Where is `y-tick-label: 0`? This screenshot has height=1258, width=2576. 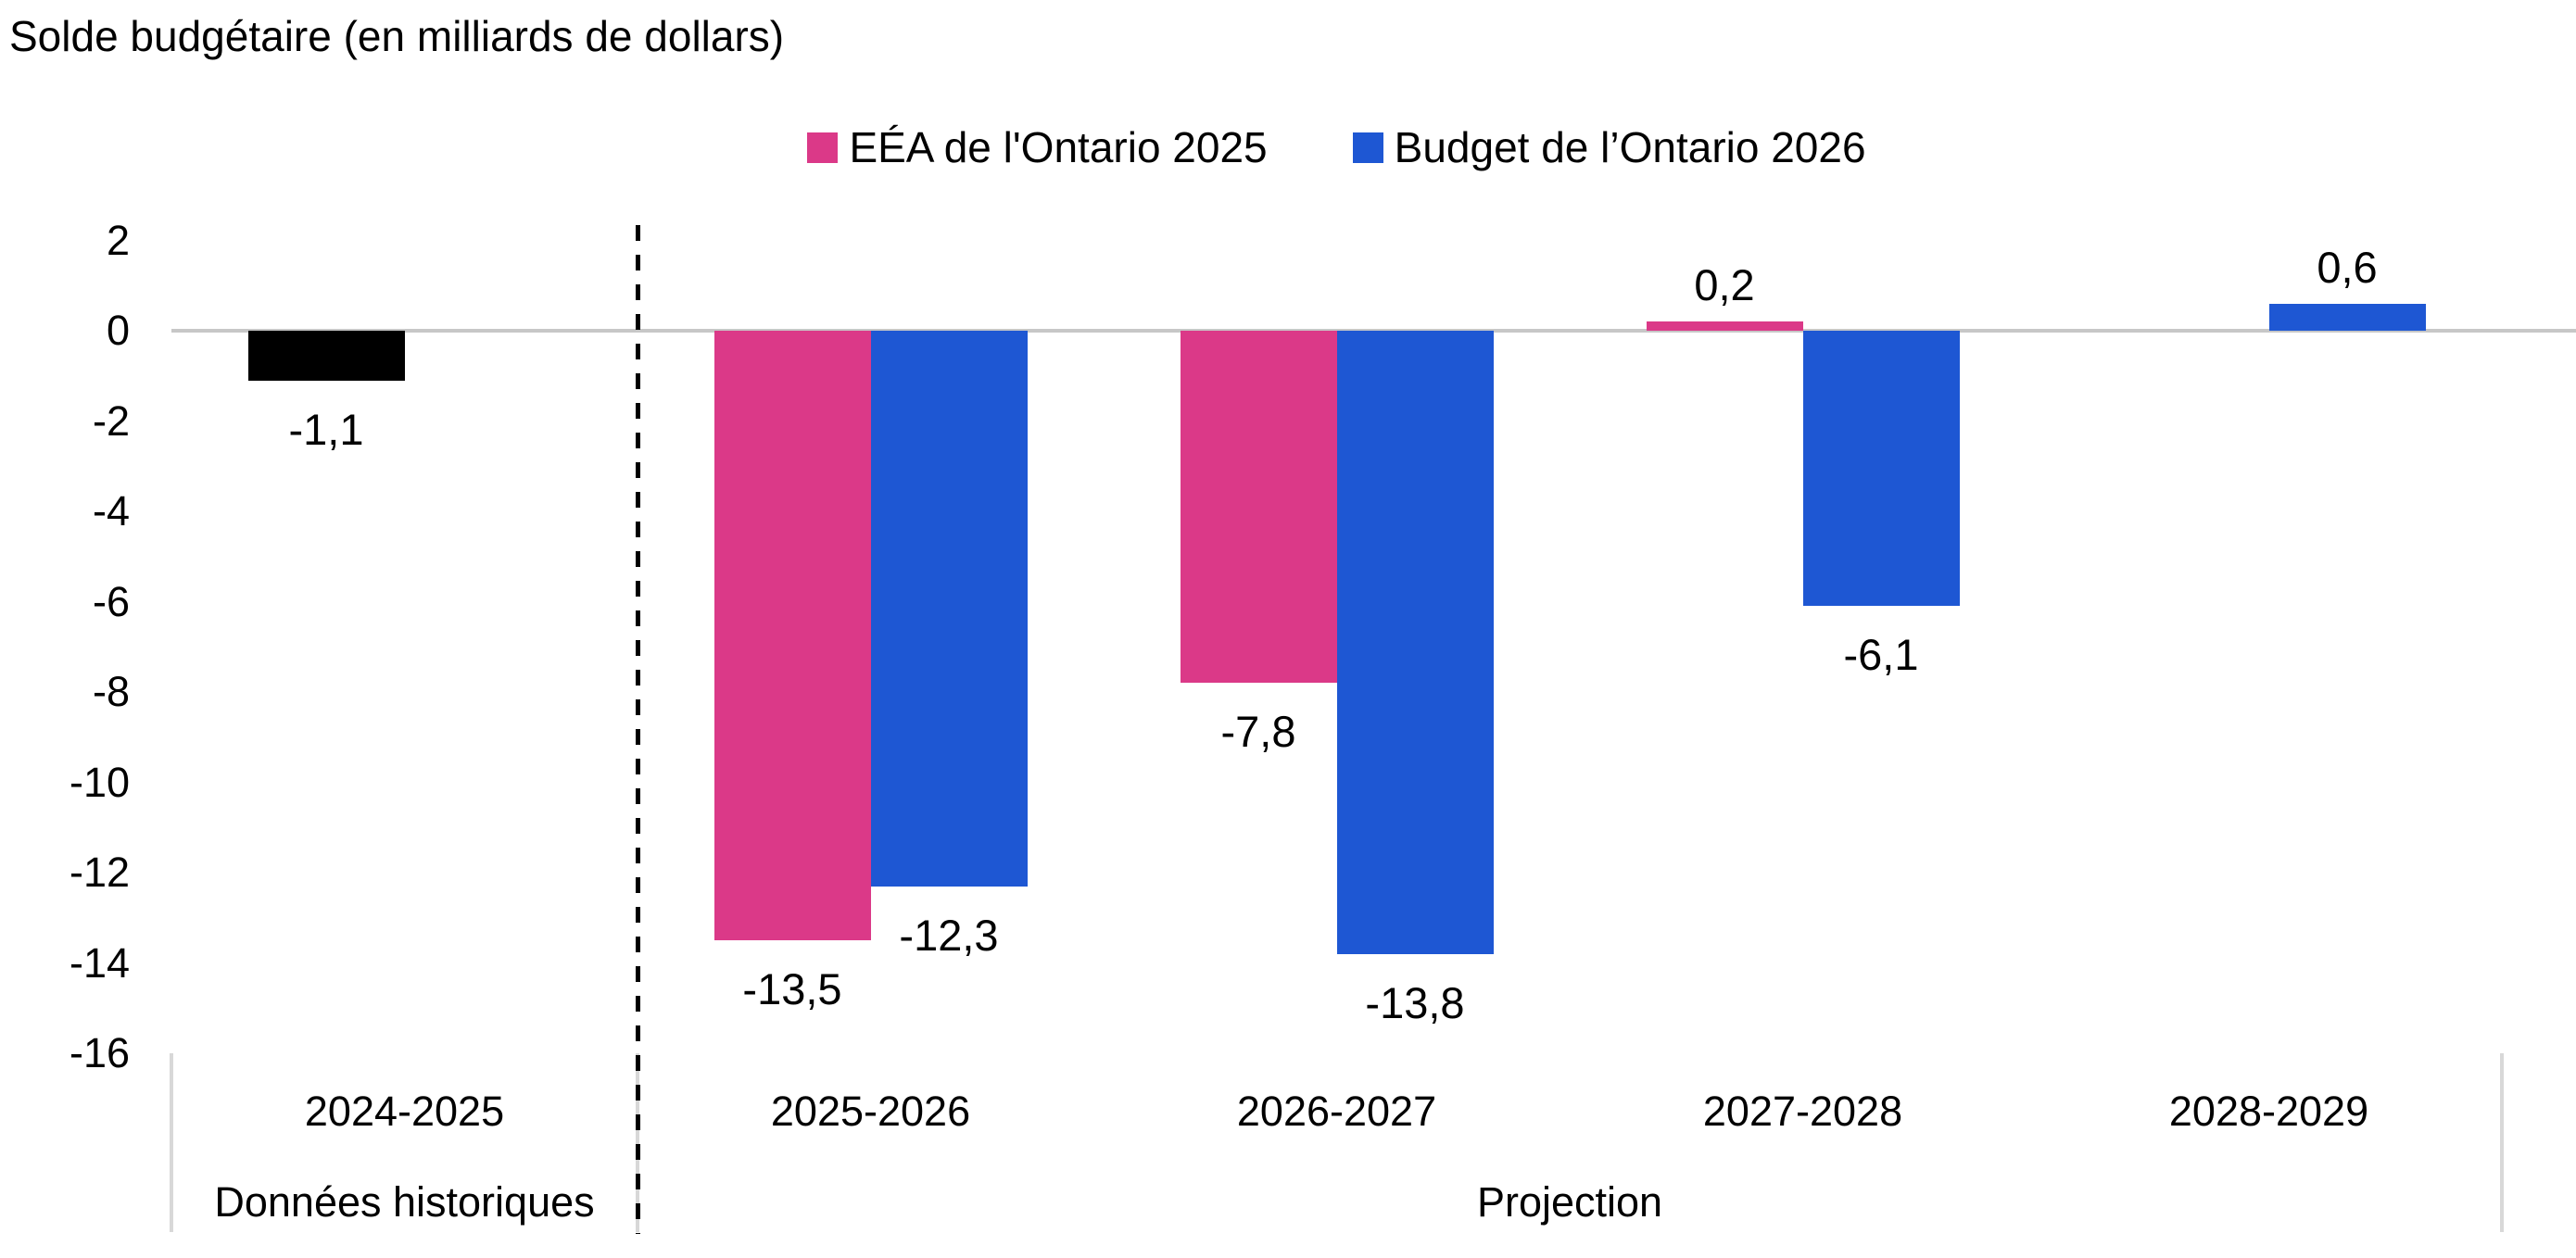 y-tick-label: 0 is located at coordinates (118, 330).